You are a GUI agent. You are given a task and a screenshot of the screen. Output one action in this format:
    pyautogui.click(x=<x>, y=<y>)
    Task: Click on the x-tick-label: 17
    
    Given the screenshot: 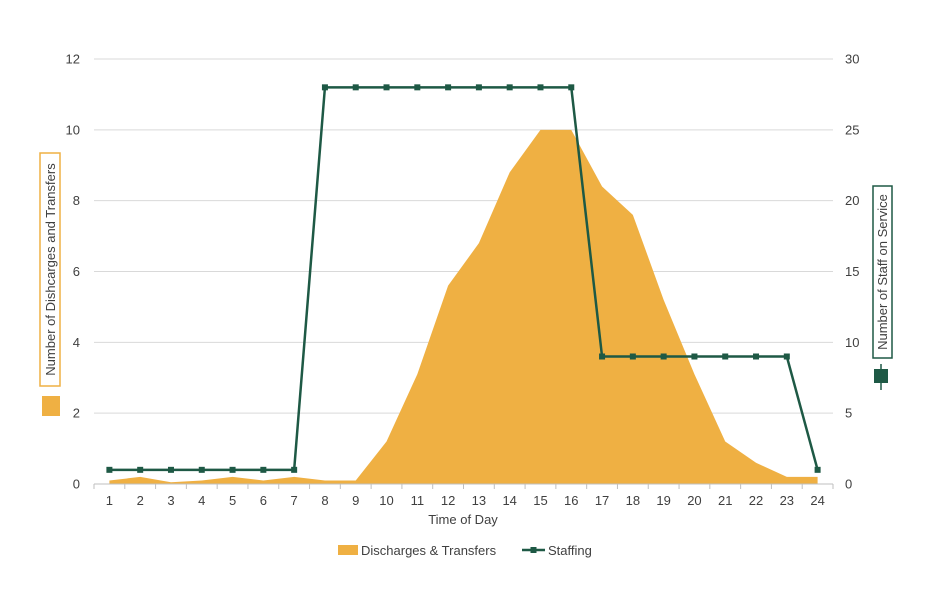 What is the action you would take?
    pyautogui.click(x=602, y=500)
    